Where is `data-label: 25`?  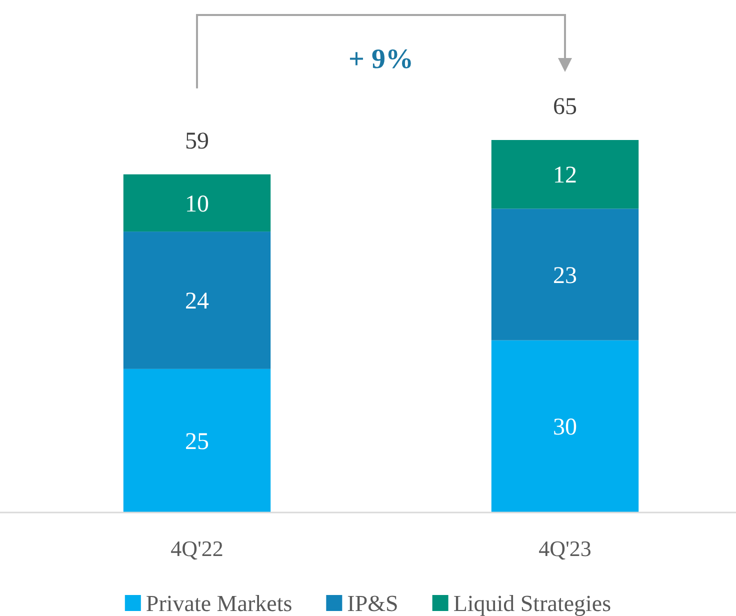
data-label: 25 is located at coordinates (197, 441).